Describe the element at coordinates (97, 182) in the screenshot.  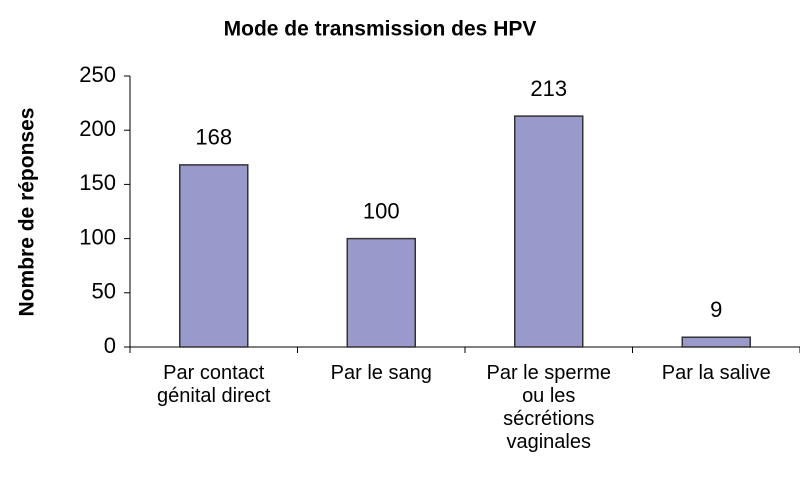
I see `y-tick-label: 150` at that location.